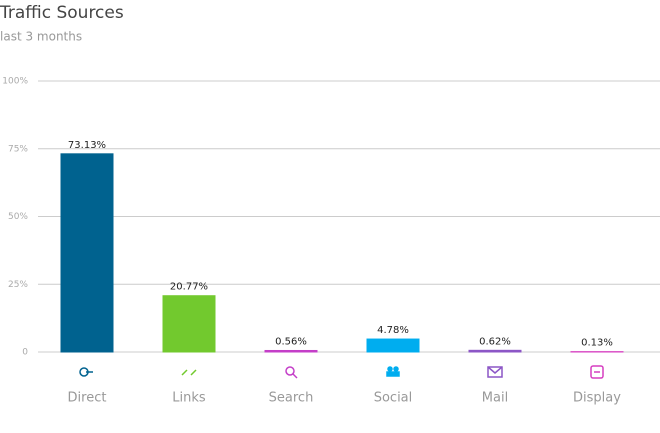 The width and height of the screenshot is (660, 433). What do you see at coordinates (291, 341) in the screenshot?
I see `value-label: 0.56%` at bounding box center [291, 341].